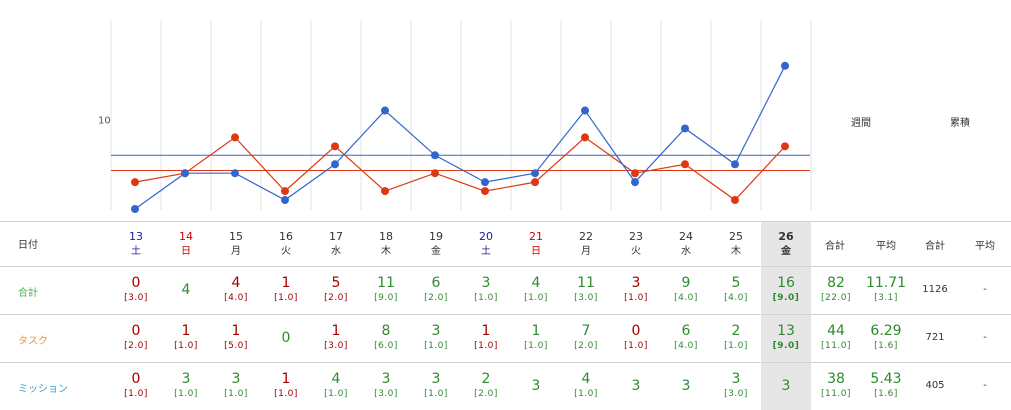  I want to click on weekly-total-header: 合計, so click(835, 246).